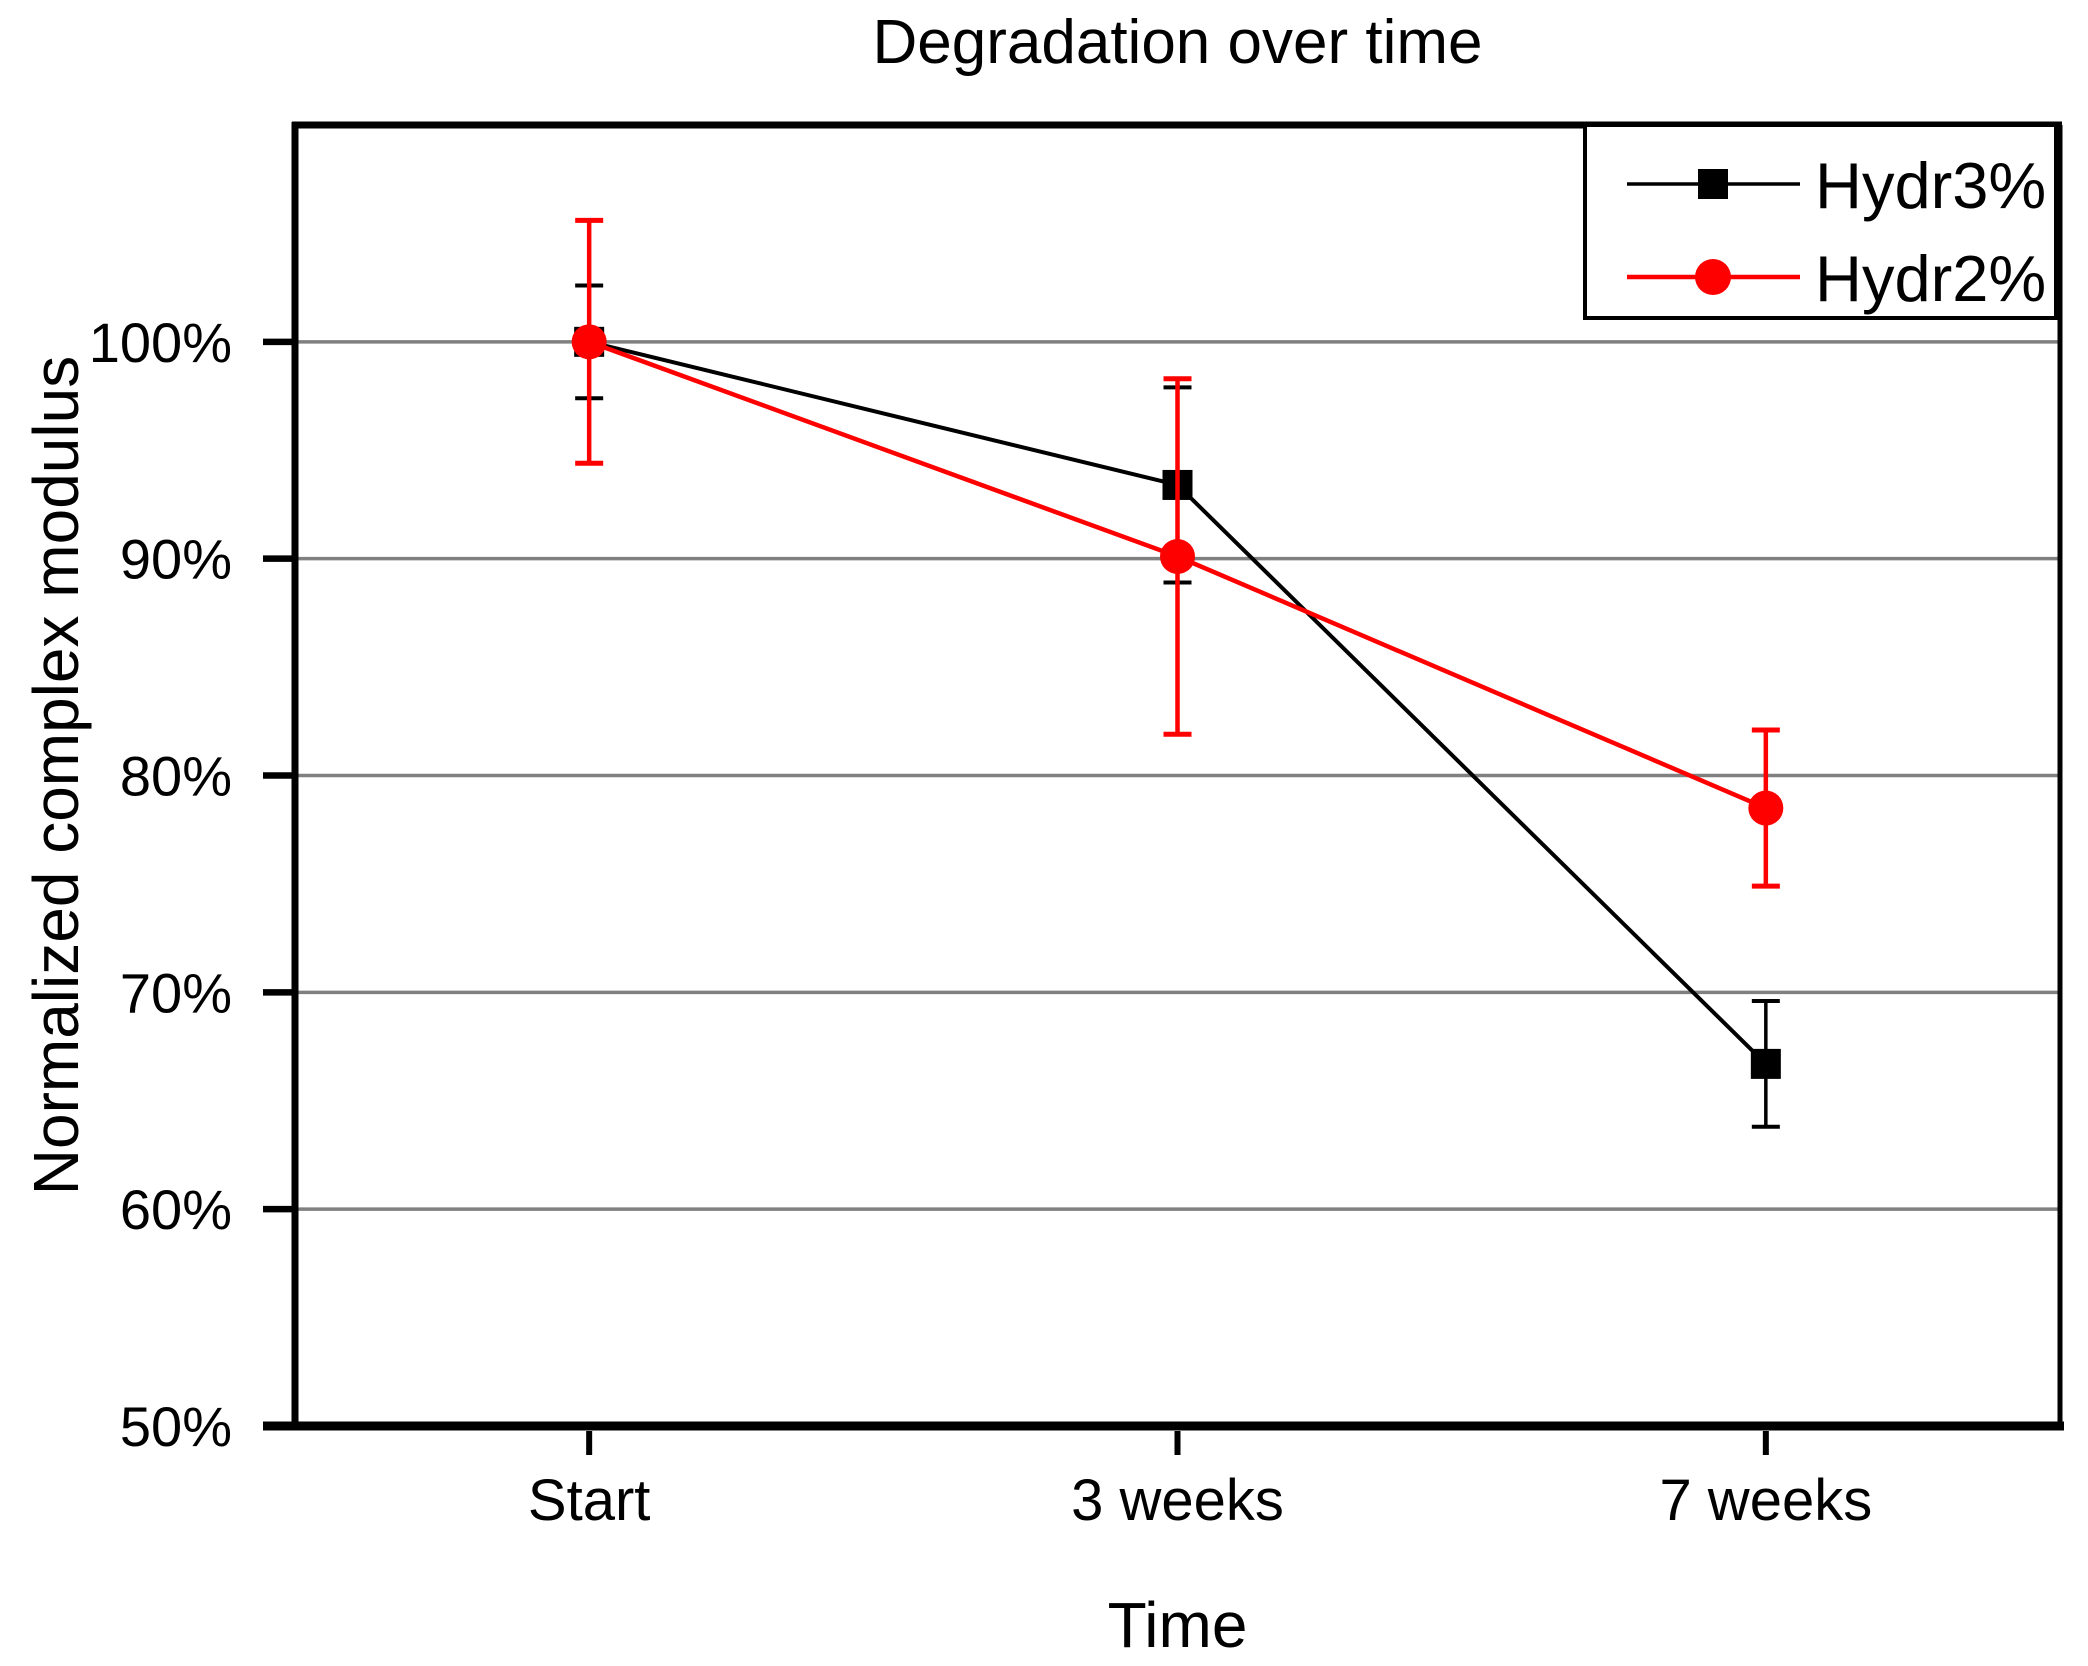  What do you see at coordinates (176, 776) in the screenshot?
I see `y-tick-label: 80%` at bounding box center [176, 776].